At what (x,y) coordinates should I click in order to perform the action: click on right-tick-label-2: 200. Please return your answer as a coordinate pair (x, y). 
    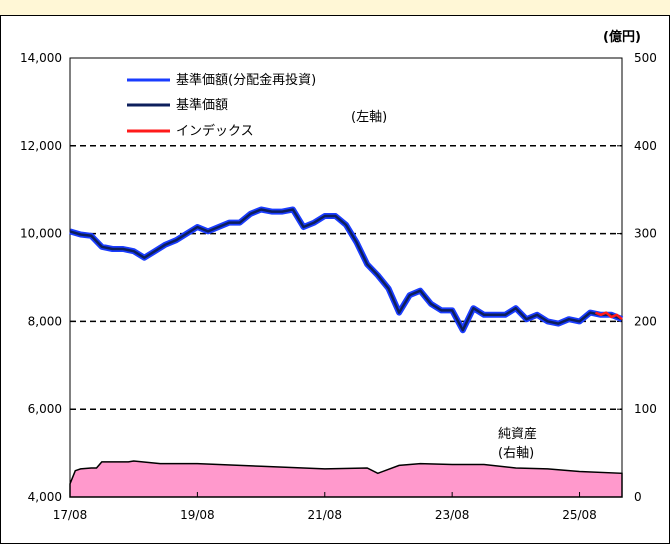
    Looking at the image, I should click on (645, 321).